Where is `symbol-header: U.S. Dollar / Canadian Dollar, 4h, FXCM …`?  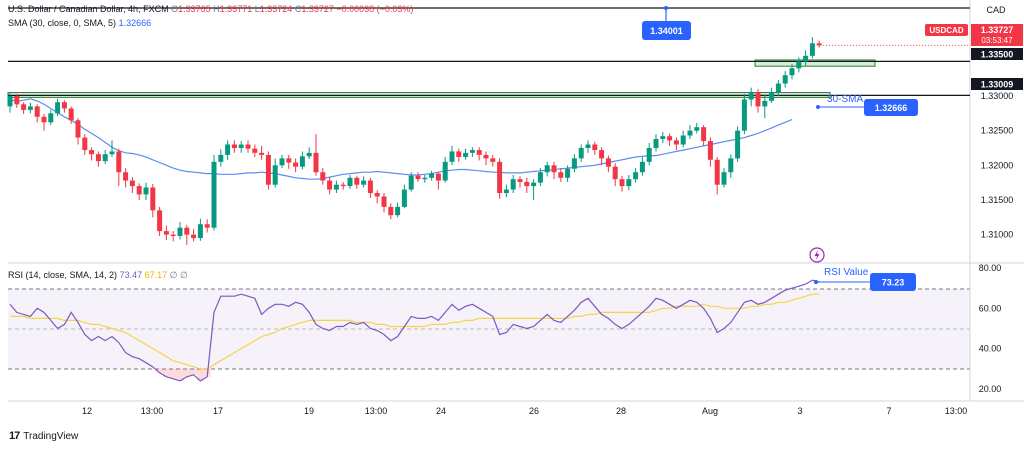
symbol-header: U.S. Dollar / Canadian Dollar, 4h, FXCM … is located at coordinates (211, 9).